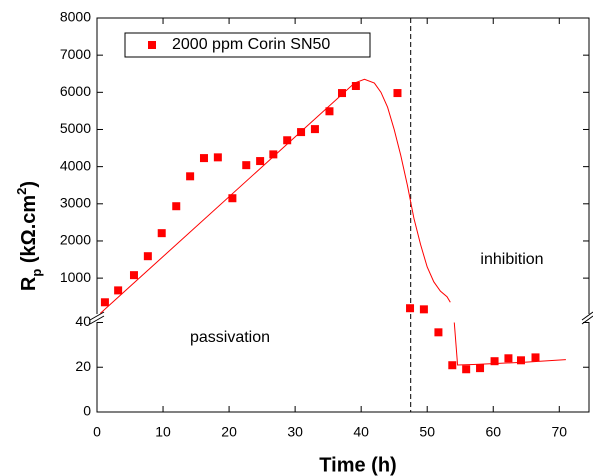  Describe the element at coordinates (251, 44) in the screenshot. I see `legend-label: 2000 ppm Corin SN50` at that location.